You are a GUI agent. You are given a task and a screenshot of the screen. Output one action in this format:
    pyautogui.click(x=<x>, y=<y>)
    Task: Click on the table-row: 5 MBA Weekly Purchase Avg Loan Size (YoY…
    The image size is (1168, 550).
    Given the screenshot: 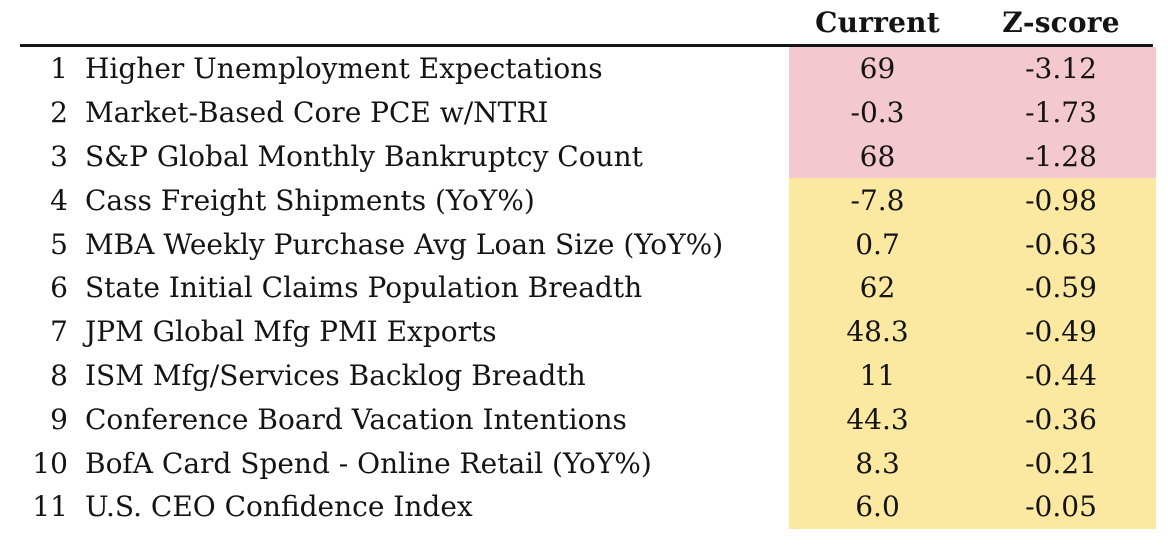 What is the action you would take?
    pyautogui.click(x=578, y=244)
    